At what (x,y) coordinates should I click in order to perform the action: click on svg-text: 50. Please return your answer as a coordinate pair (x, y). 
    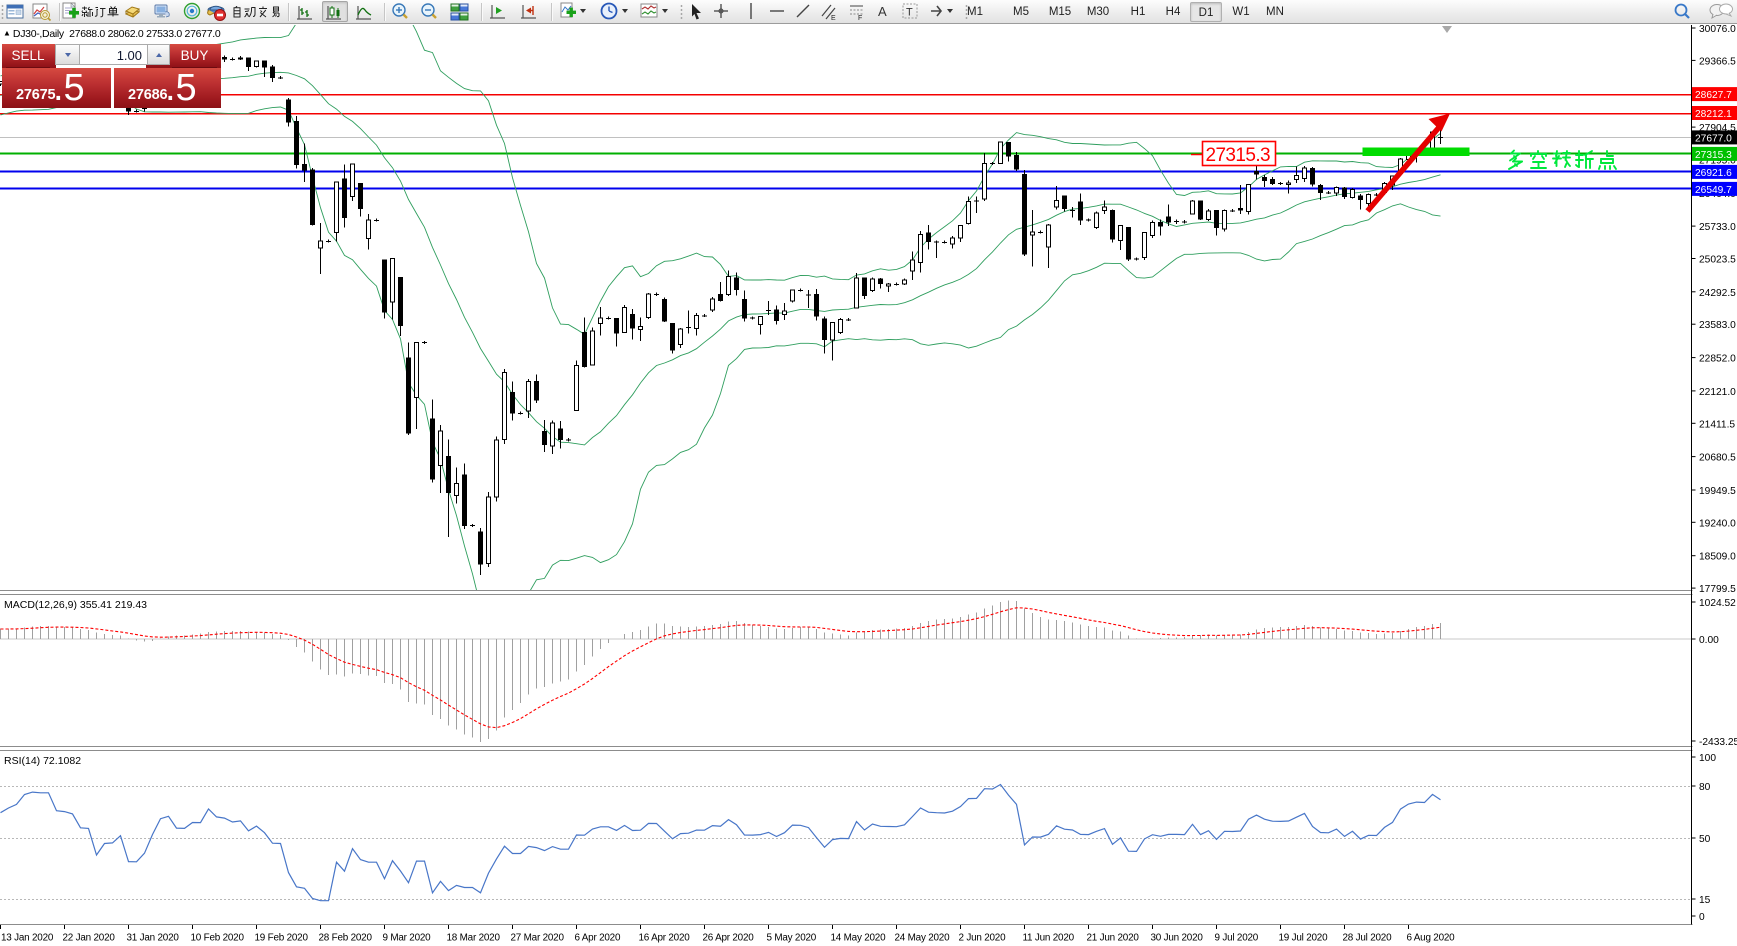
    Looking at the image, I should click on (1705, 839).